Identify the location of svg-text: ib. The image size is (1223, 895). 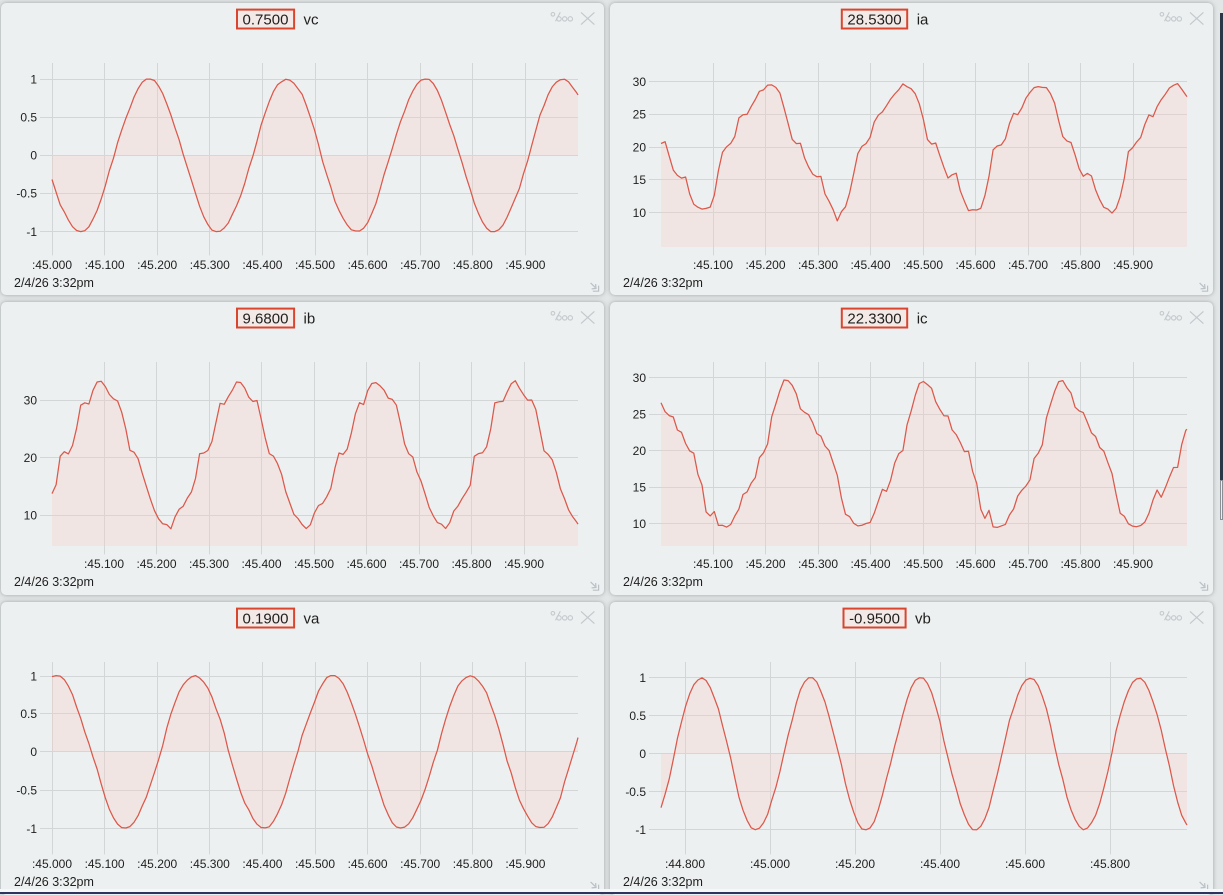
(310, 318).